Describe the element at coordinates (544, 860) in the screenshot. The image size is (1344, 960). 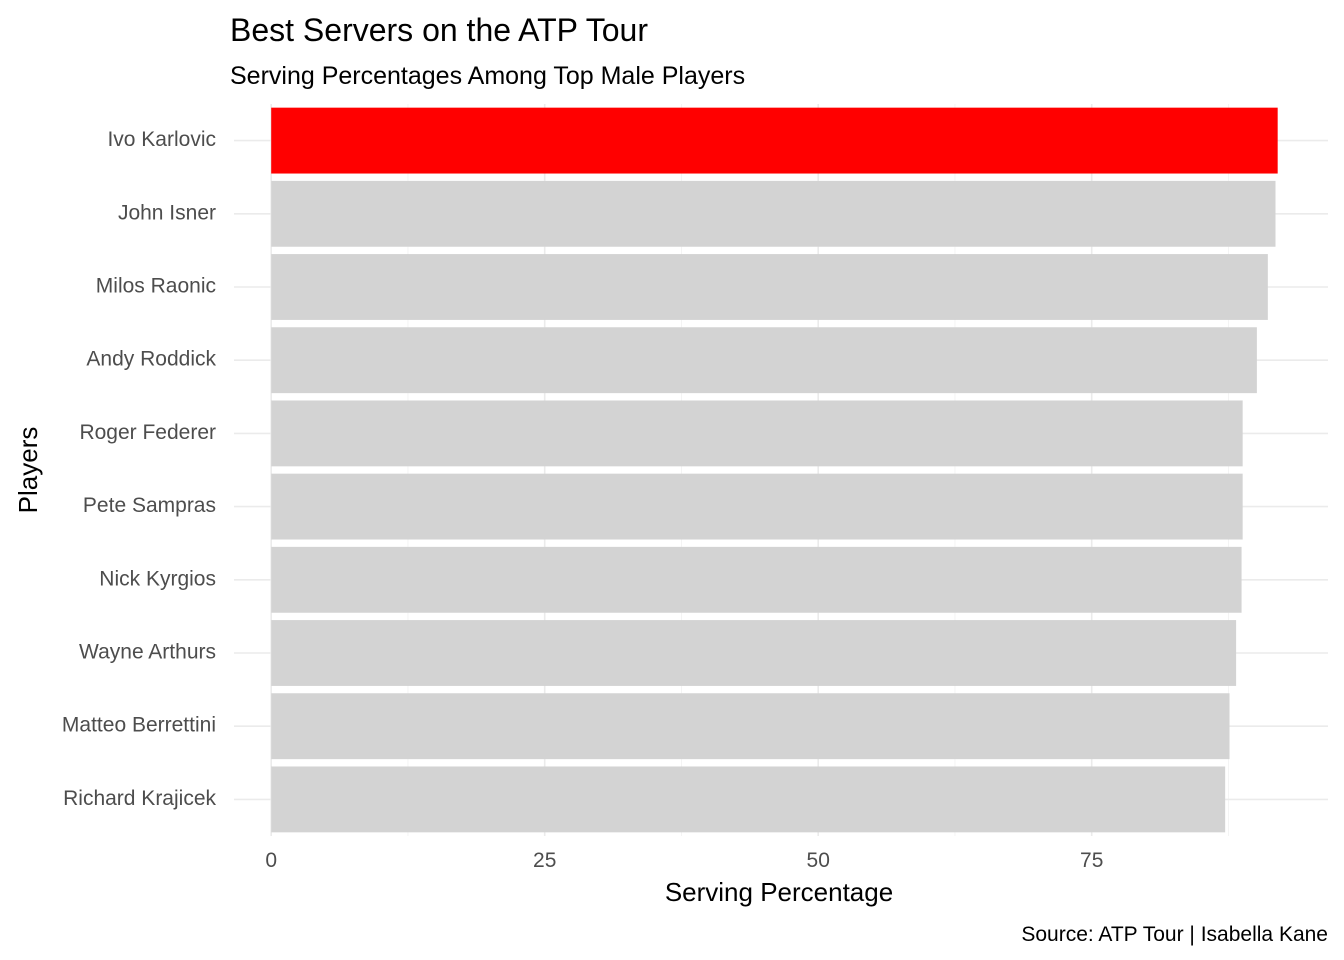
I see `x-tick-label: 25` at that location.